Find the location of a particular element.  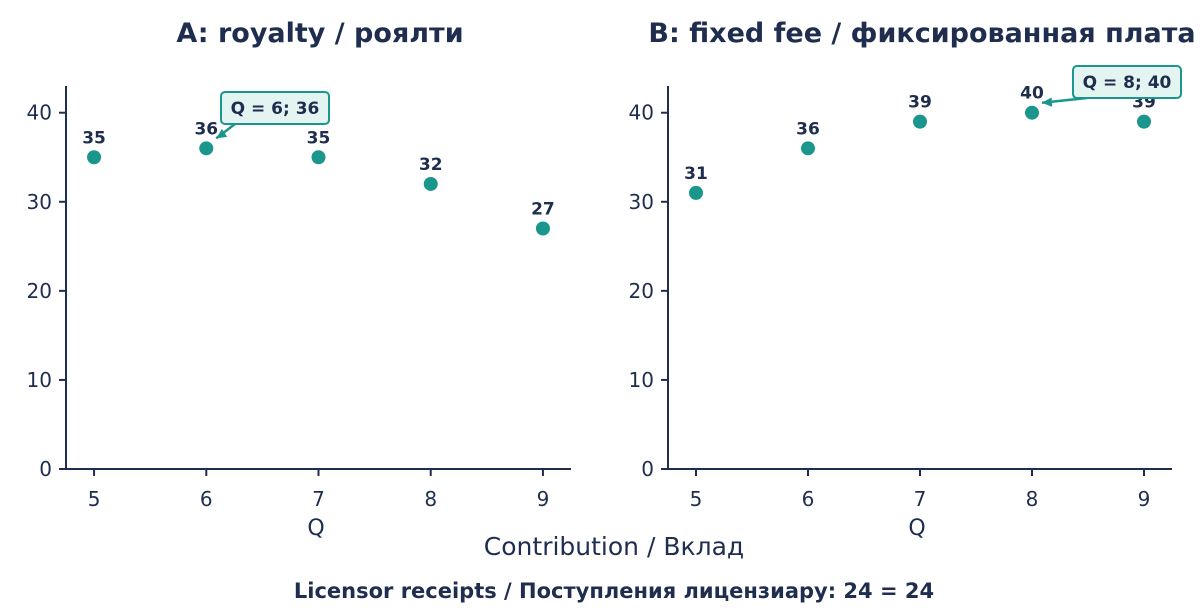

panel-a-title: A: royalty / роялти is located at coordinates (319, 33).